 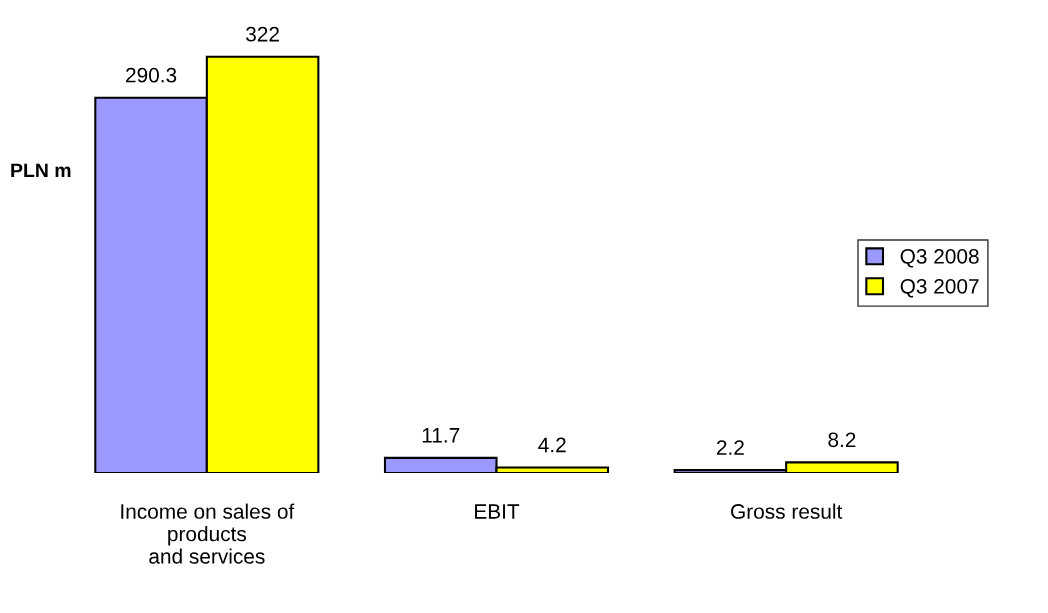 I want to click on x-tick-label: EBIT, so click(x=497, y=511).